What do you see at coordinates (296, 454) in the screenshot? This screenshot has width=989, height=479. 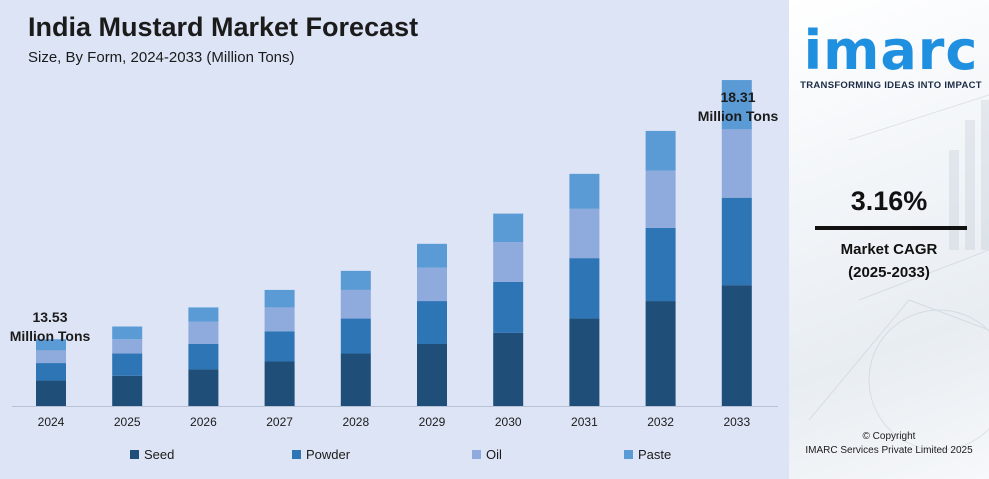 I see `legend-swatch-powder` at bounding box center [296, 454].